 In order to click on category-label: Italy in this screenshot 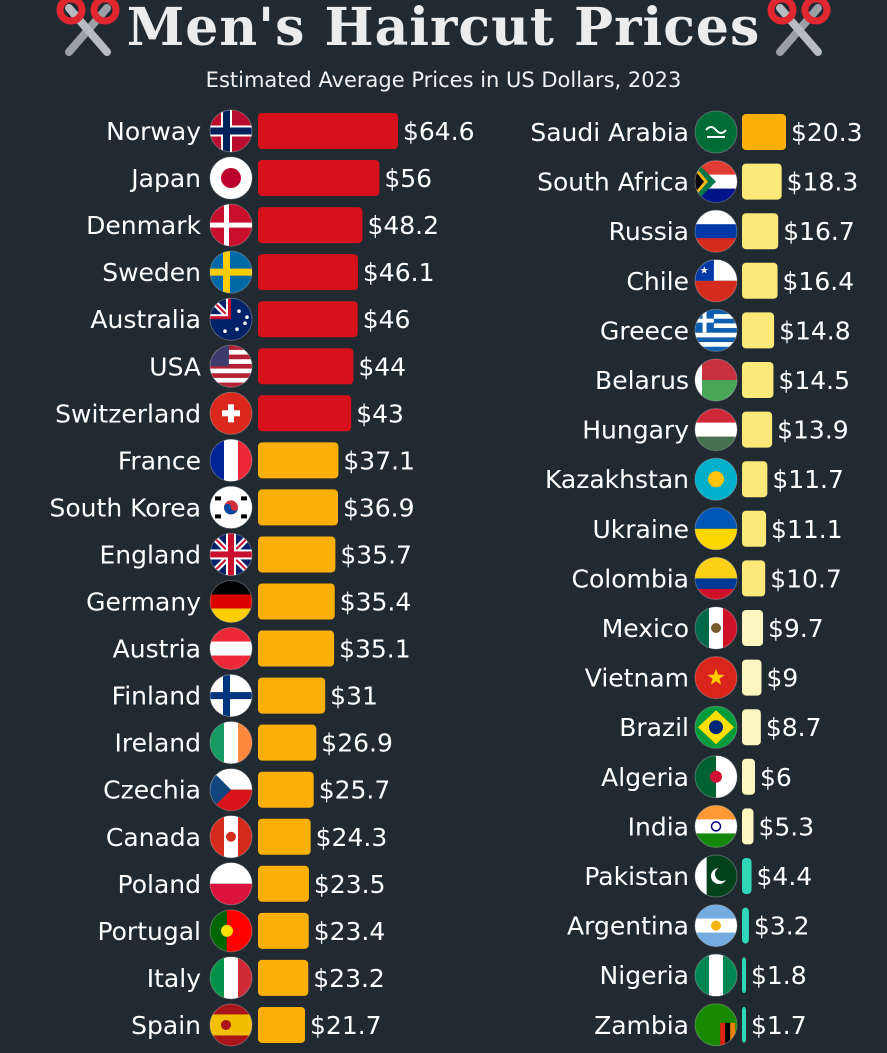, I will do `click(174, 978)`.